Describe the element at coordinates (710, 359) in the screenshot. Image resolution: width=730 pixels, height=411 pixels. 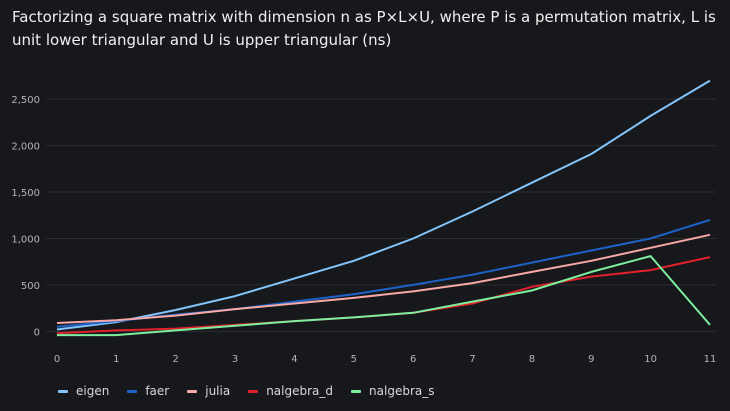
I see `x-tick-label: 11` at that location.